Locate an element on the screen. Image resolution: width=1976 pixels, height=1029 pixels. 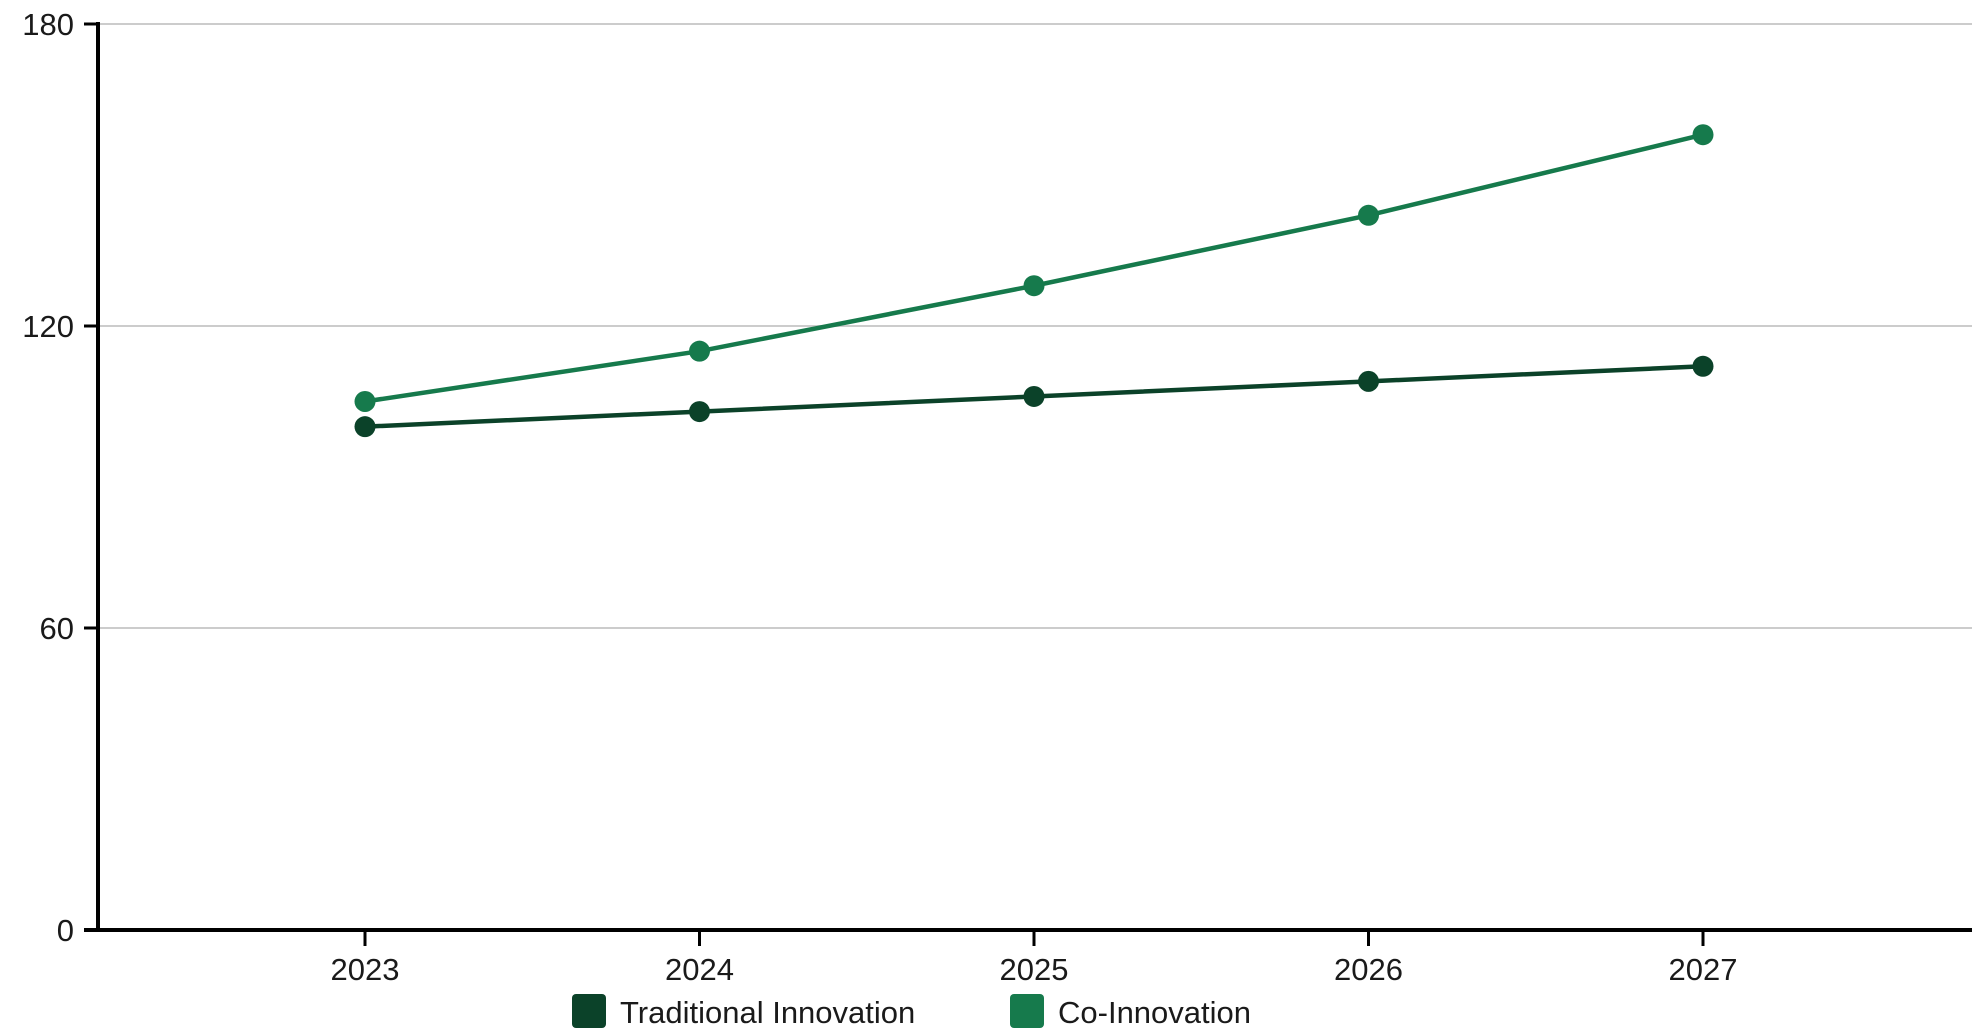
legend: Traditional Innovation Co-Innovation is located at coordinates (911, 1011).